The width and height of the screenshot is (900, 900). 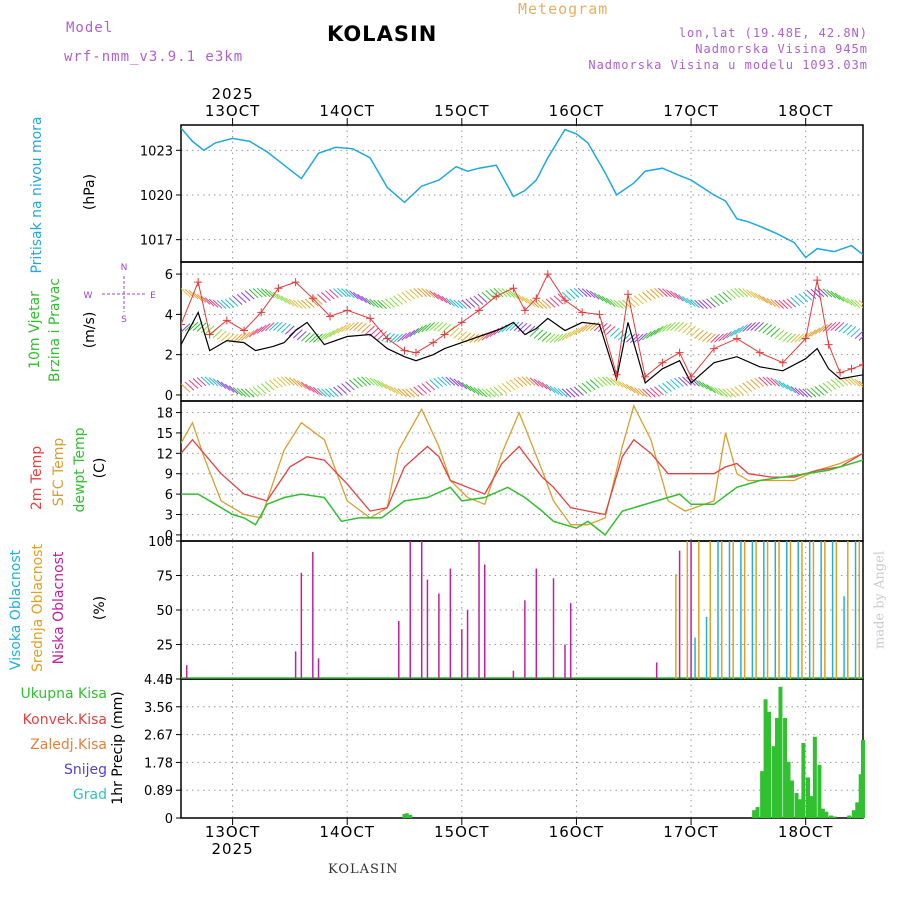 What do you see at coordinates (59, 472) in the screenshot?
I see `temp-sfc-label: SFC Temp` at bounding box center [59, 472].